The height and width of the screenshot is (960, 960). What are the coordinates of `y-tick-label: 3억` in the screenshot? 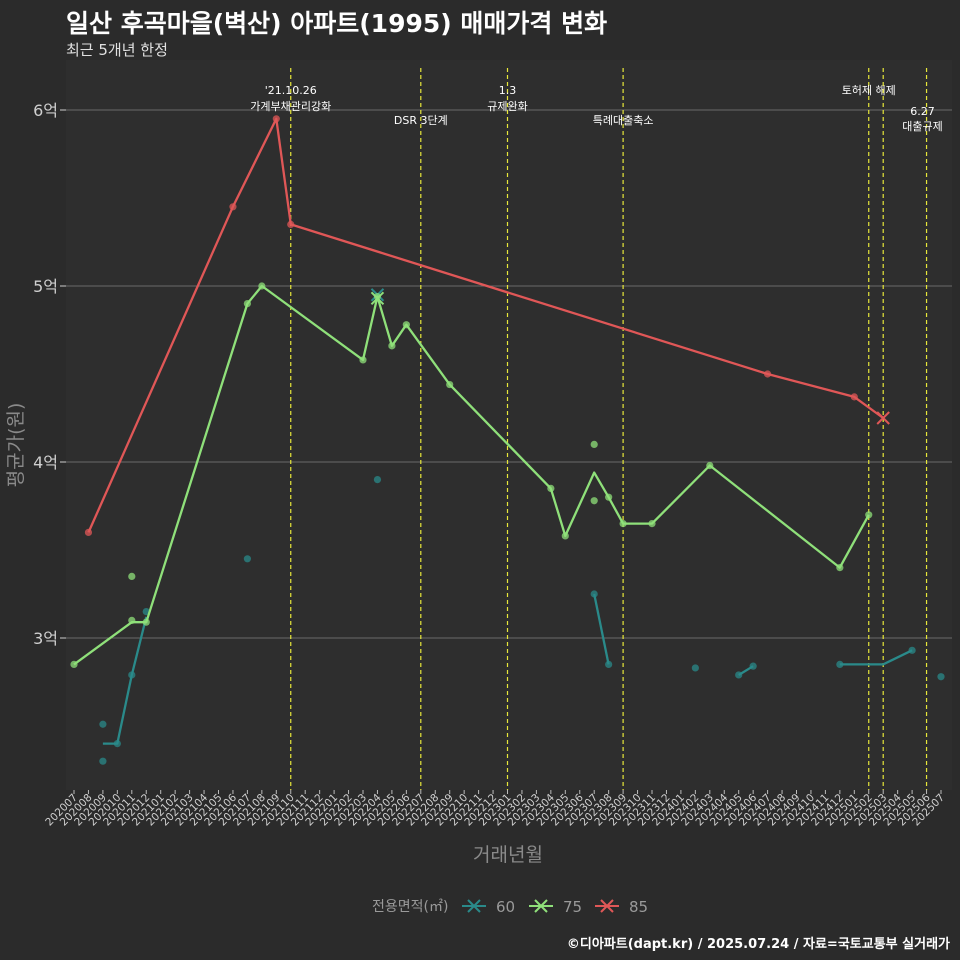 It's located at (45, 638).